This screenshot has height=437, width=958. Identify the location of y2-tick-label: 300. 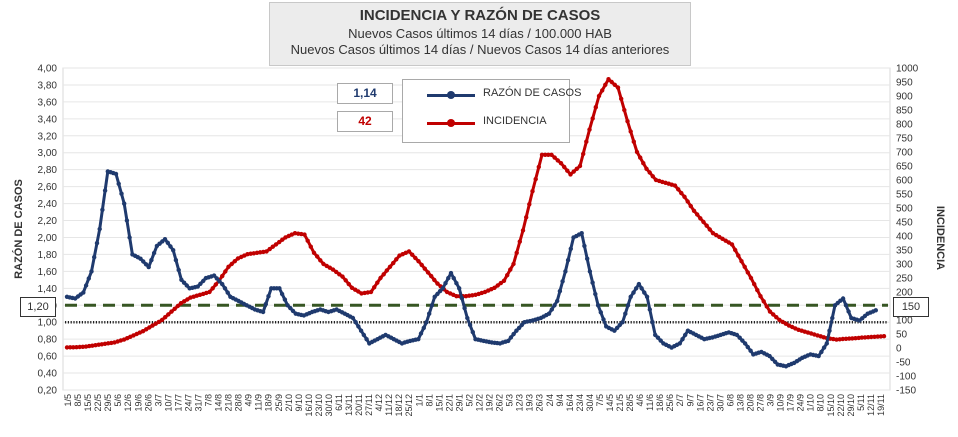
(904, 265).